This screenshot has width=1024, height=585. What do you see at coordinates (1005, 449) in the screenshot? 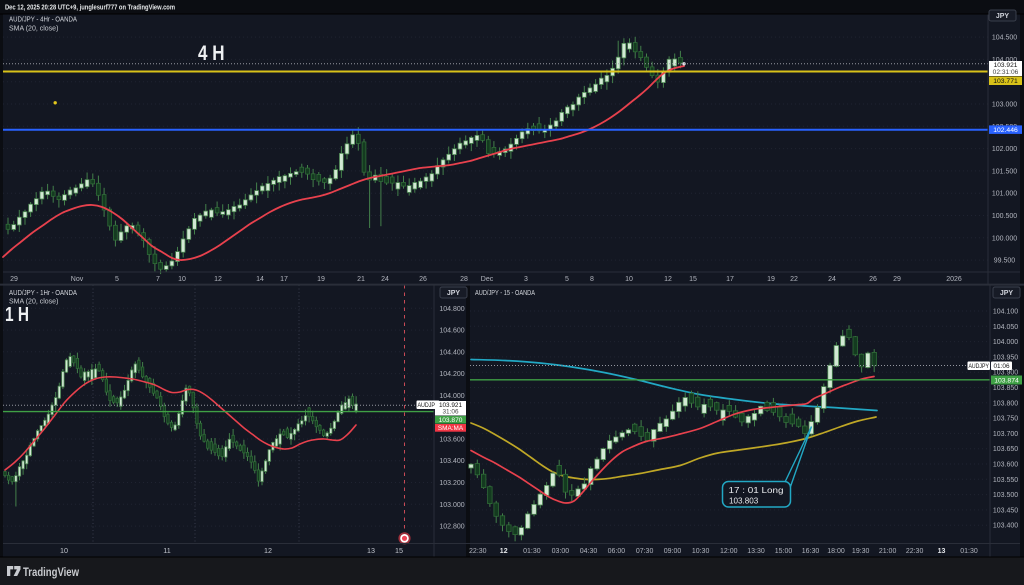
I see `svg-text: 103.650` at bounding box center [1005, 449].